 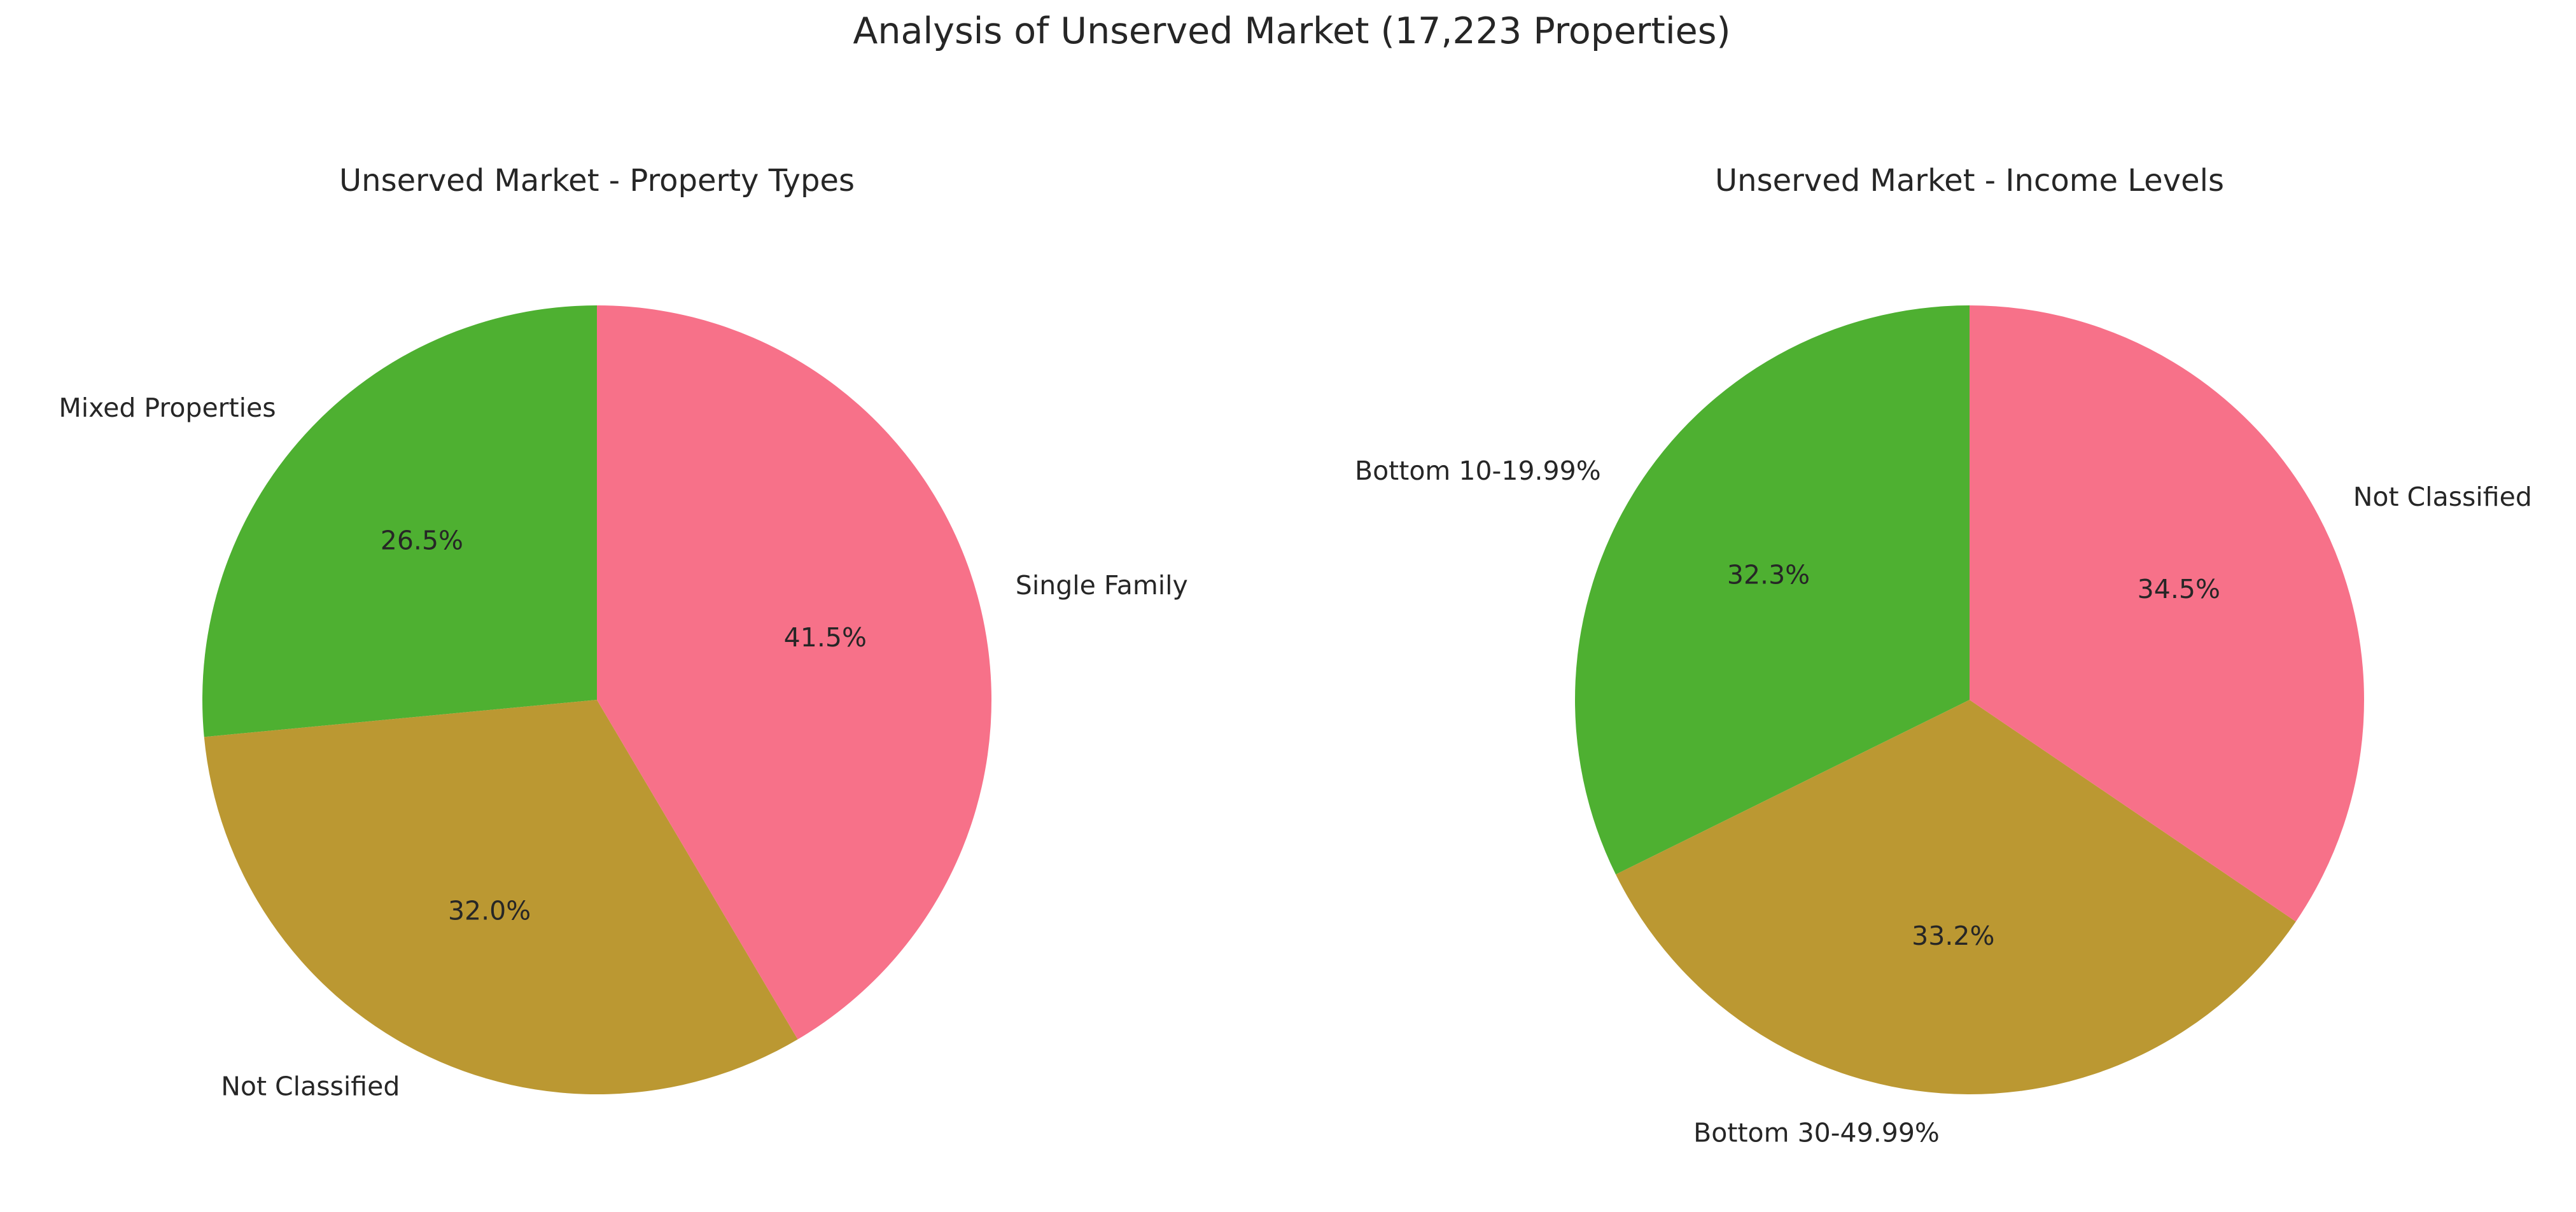 What do you see at coordinates (1953, 936) in the screenshot?
I see `slice-percent-bottom-30-49-99: 33.2%` at bounding box center [1953, 936].